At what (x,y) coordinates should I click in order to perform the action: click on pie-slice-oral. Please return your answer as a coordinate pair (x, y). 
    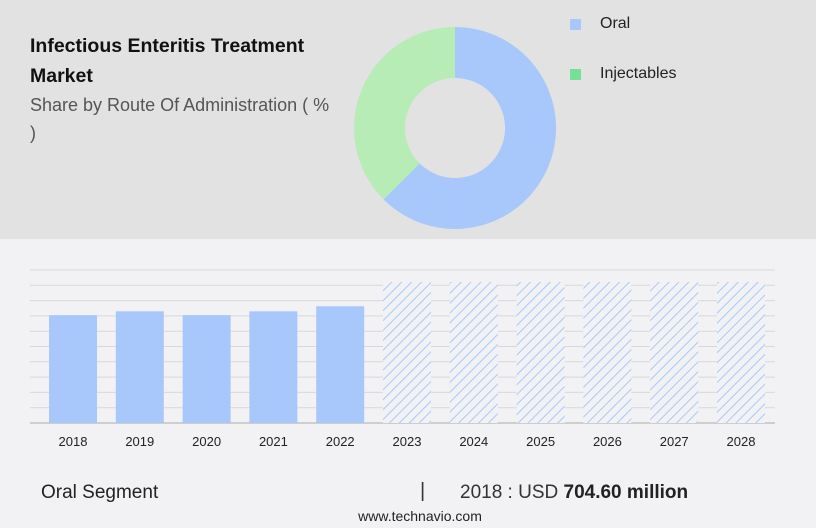
    Looking at the image, I should click on (469, 128).